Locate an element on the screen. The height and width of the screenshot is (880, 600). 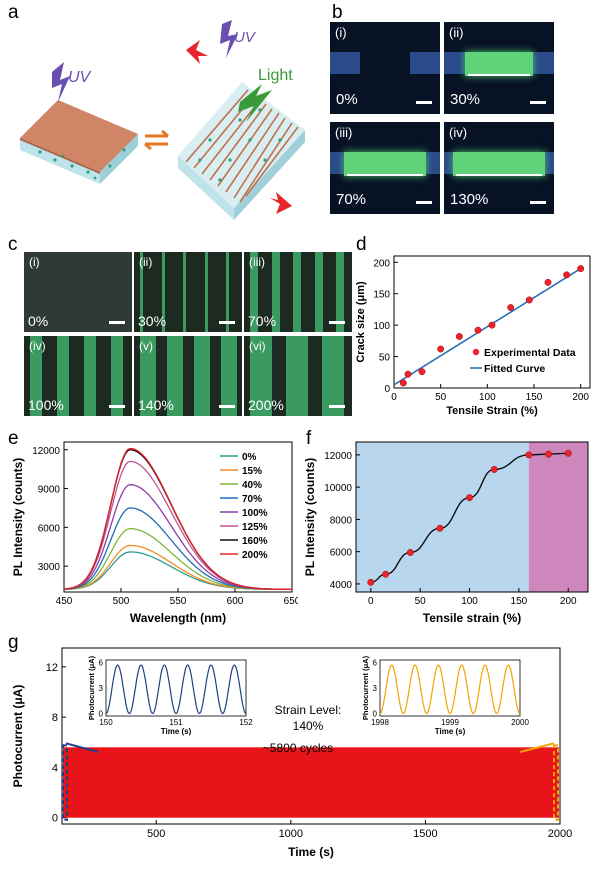
legend-label-line: Fitted Curve is located at coordinates (514, 369).